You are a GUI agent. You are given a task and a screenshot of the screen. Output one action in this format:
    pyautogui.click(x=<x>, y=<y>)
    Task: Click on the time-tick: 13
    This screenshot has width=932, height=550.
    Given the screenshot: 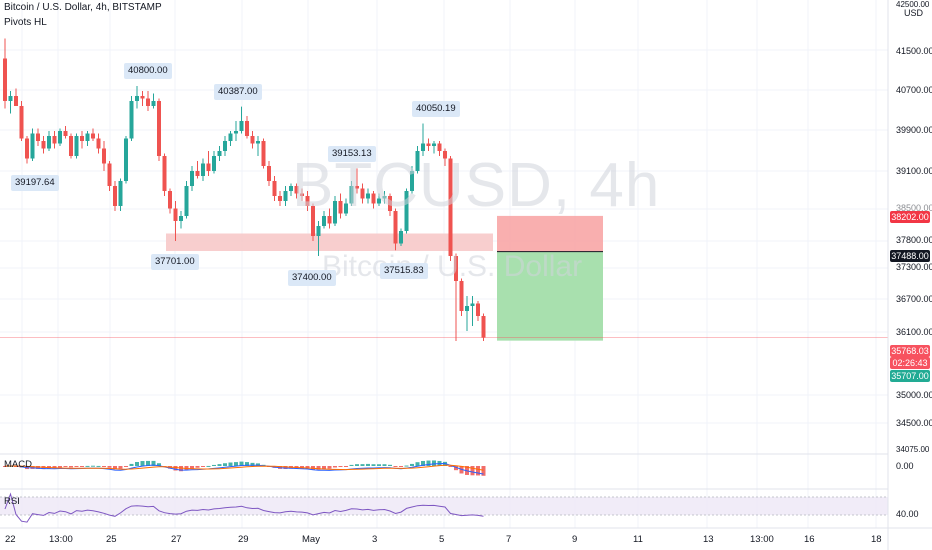 What is the action you would take?
    pyautogui.click(x=708, y=539)
    